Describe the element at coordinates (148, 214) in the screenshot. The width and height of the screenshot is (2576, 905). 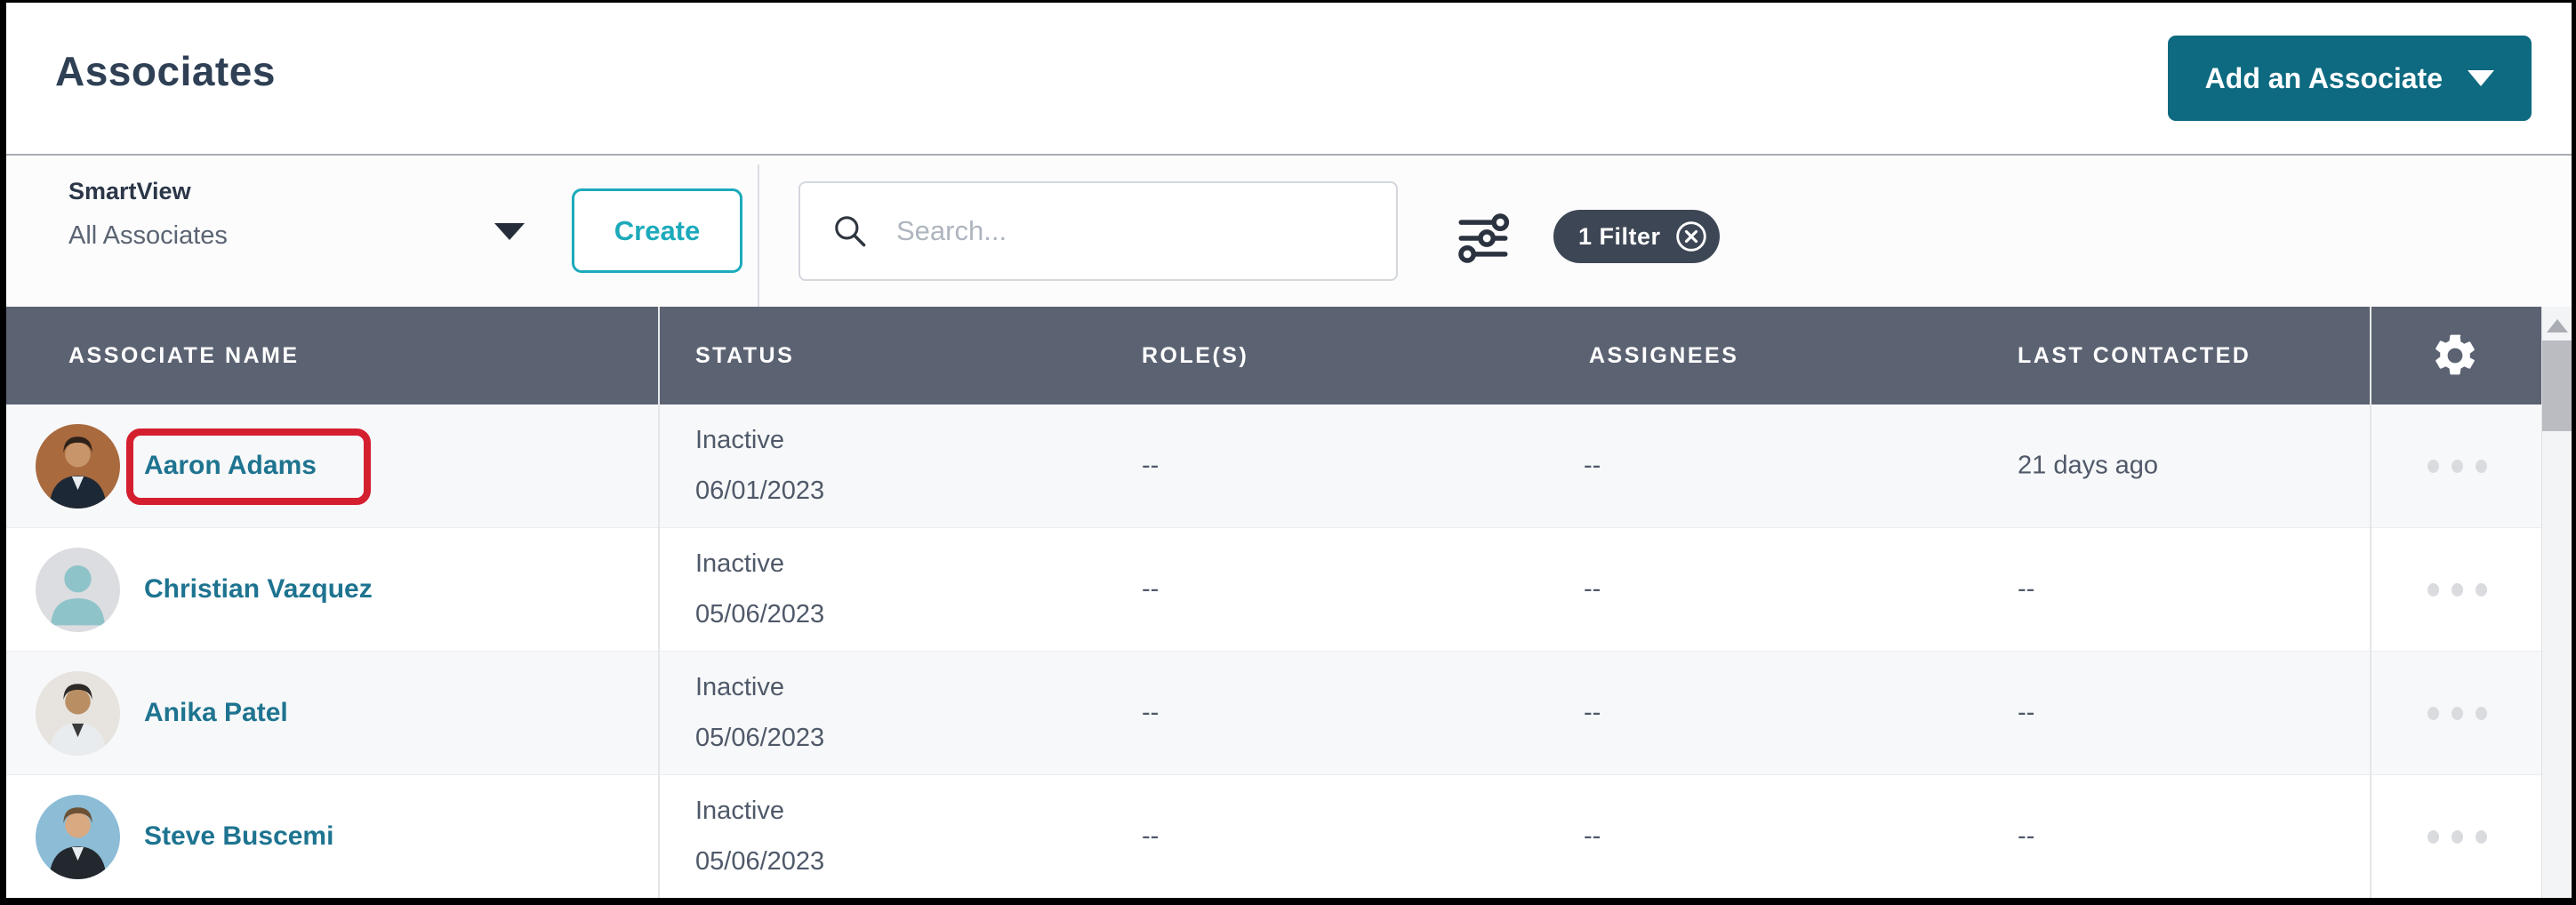
I see `smartview-selector: SmartView All Associates` at that location.